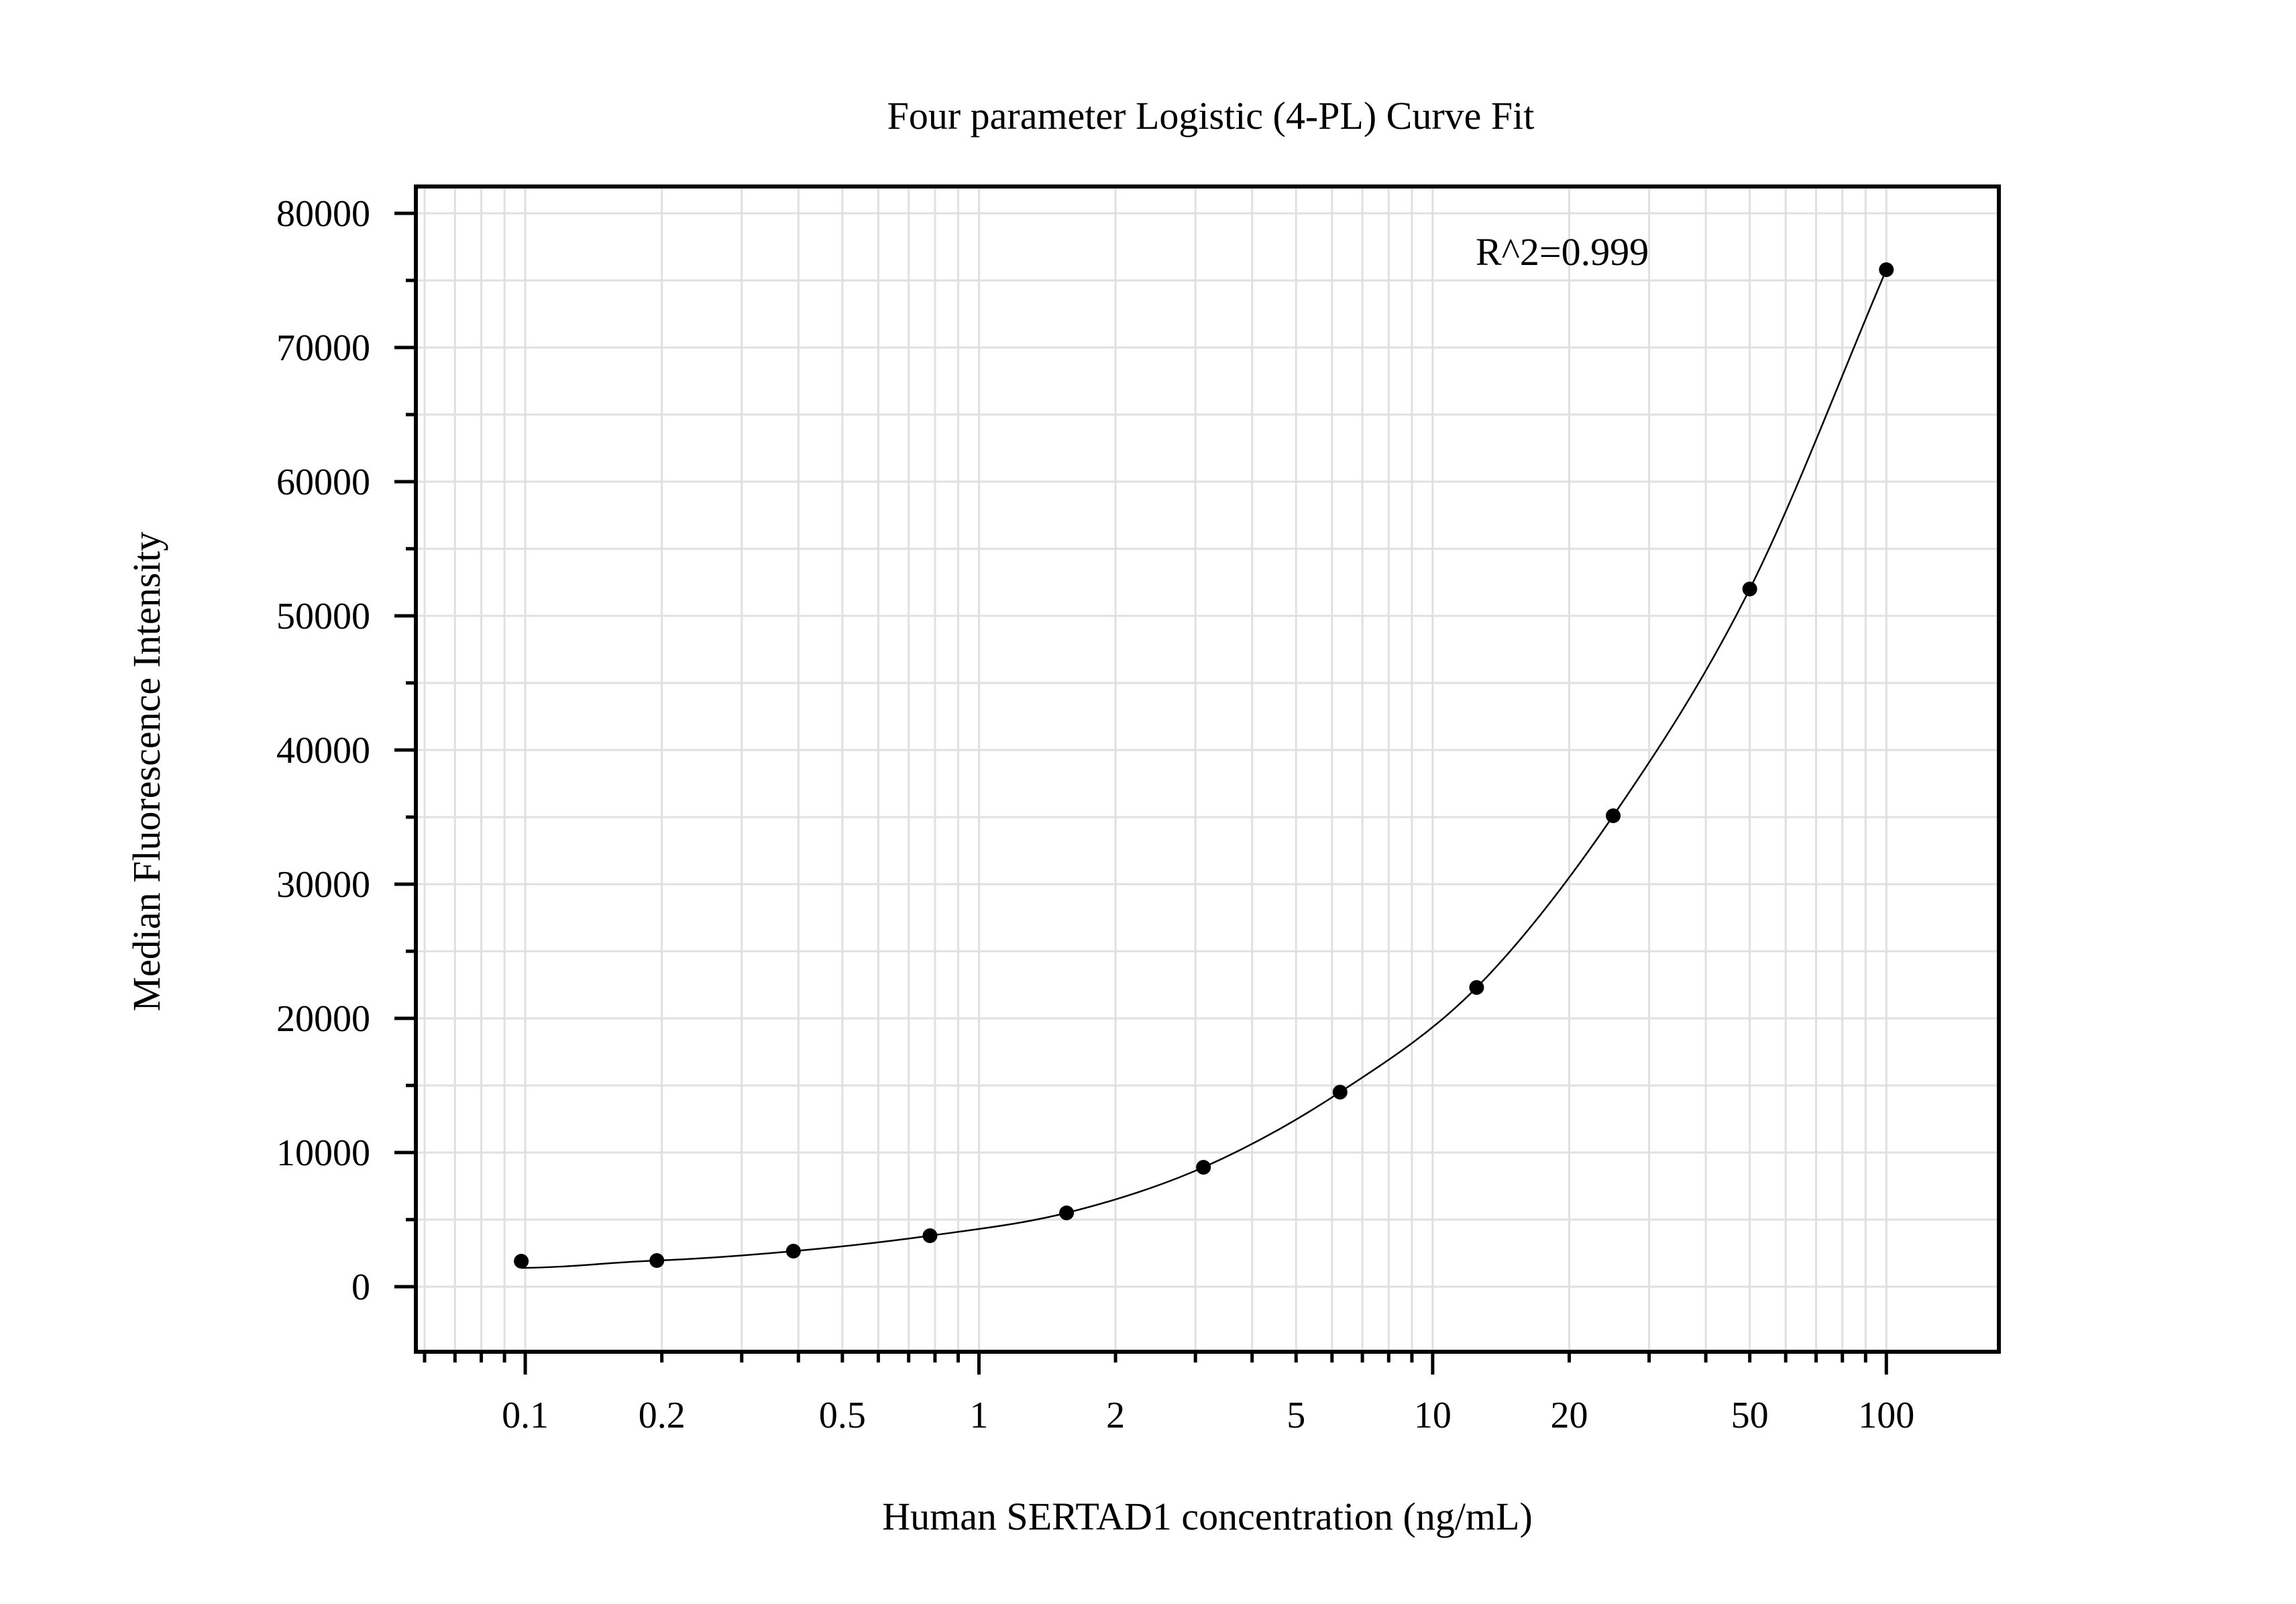  I want to click on x-tick-label: 0.2, so click(662, 1415).